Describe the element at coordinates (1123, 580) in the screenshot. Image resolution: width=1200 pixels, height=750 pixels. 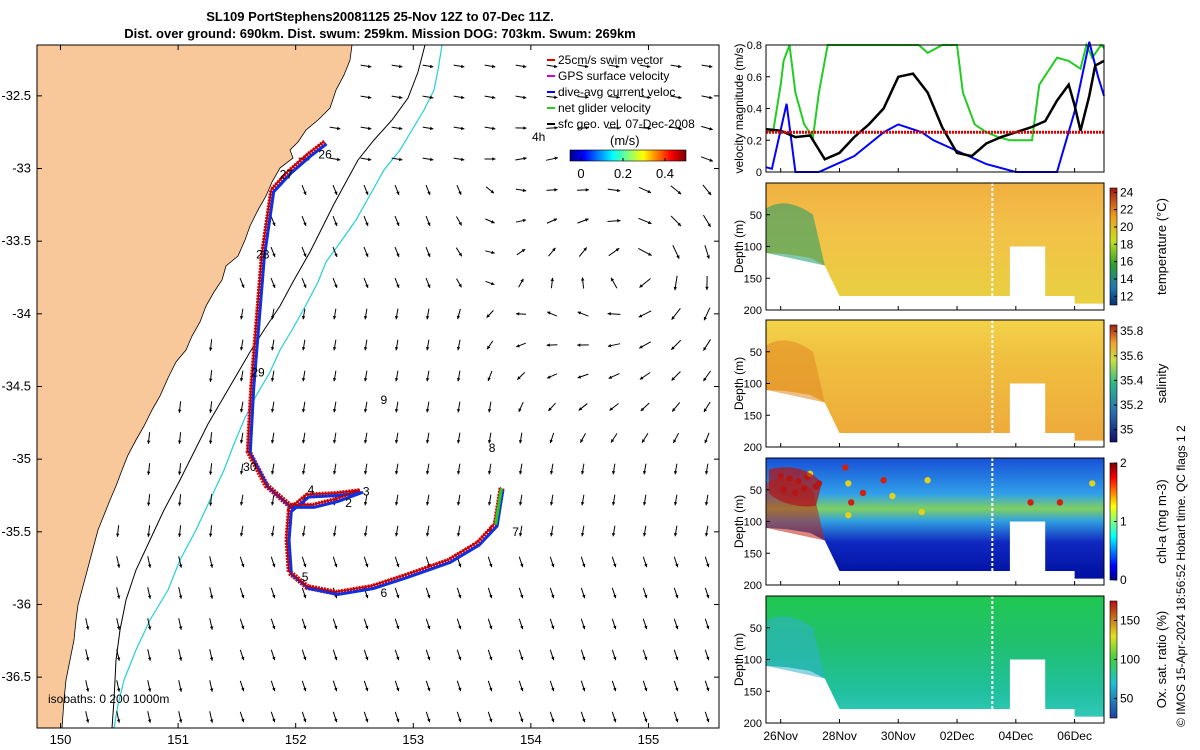
I see `colorbar-tick-label: 0` at that location.